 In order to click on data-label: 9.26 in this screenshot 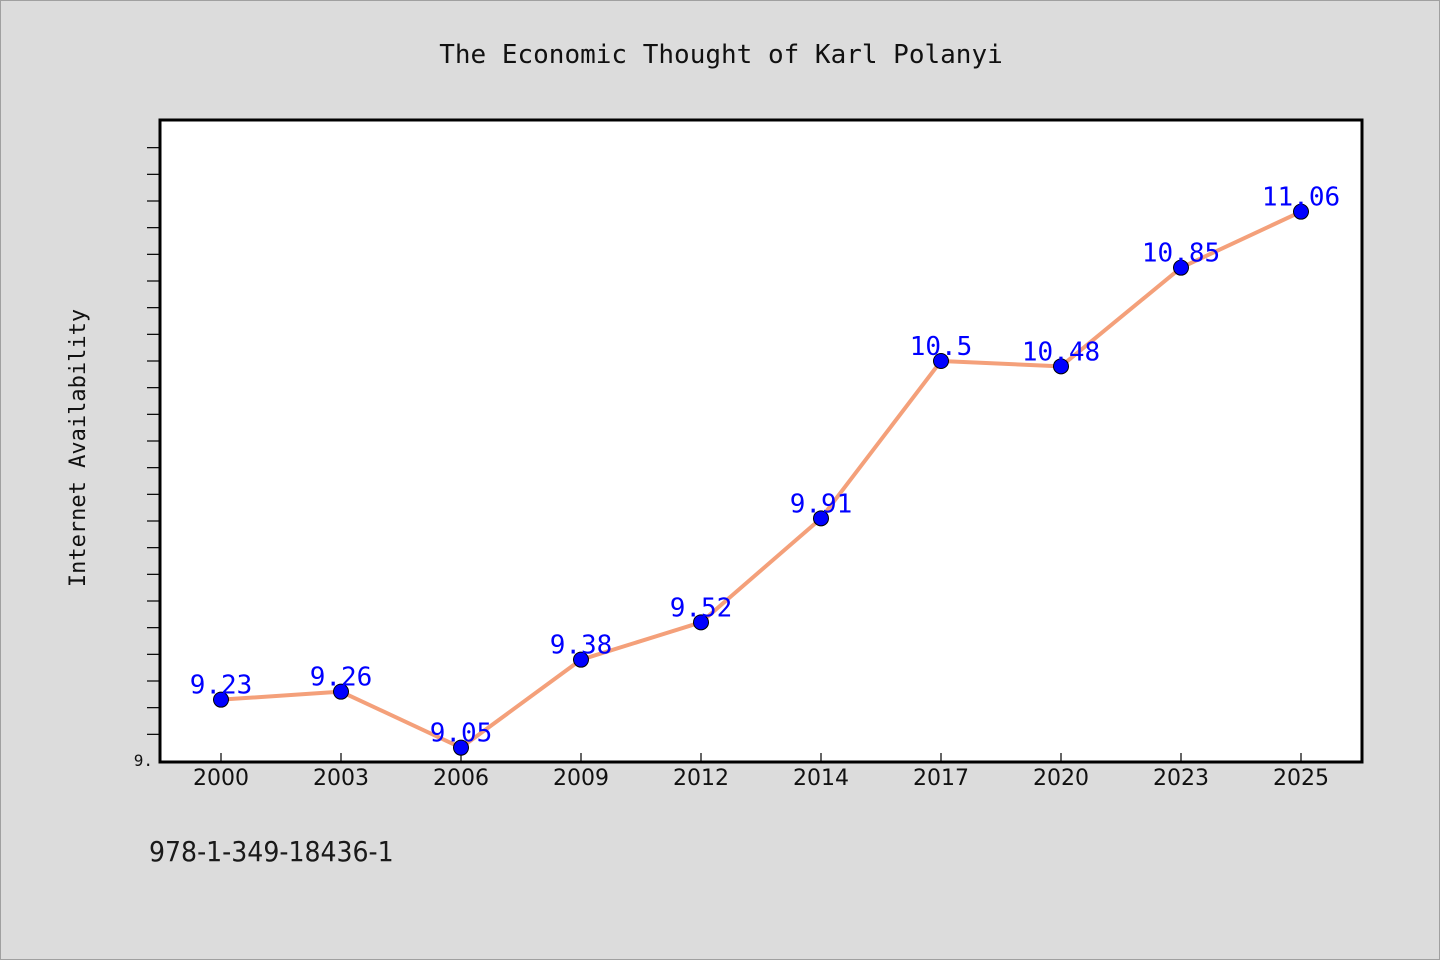, I will do `click(341, 678)`.